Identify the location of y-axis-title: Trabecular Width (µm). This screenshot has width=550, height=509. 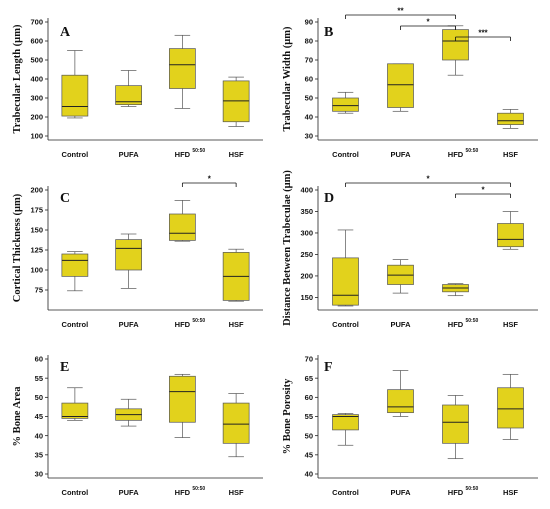
(287, 79).